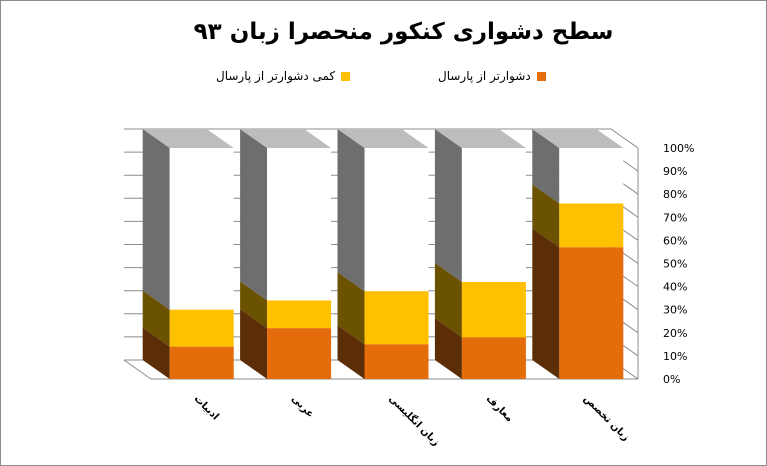 The height and width of the screenshot is (466, 767). Describe the element at coordinates (624, 138) in the screenshot. I see `grid-depth-line` at that location.